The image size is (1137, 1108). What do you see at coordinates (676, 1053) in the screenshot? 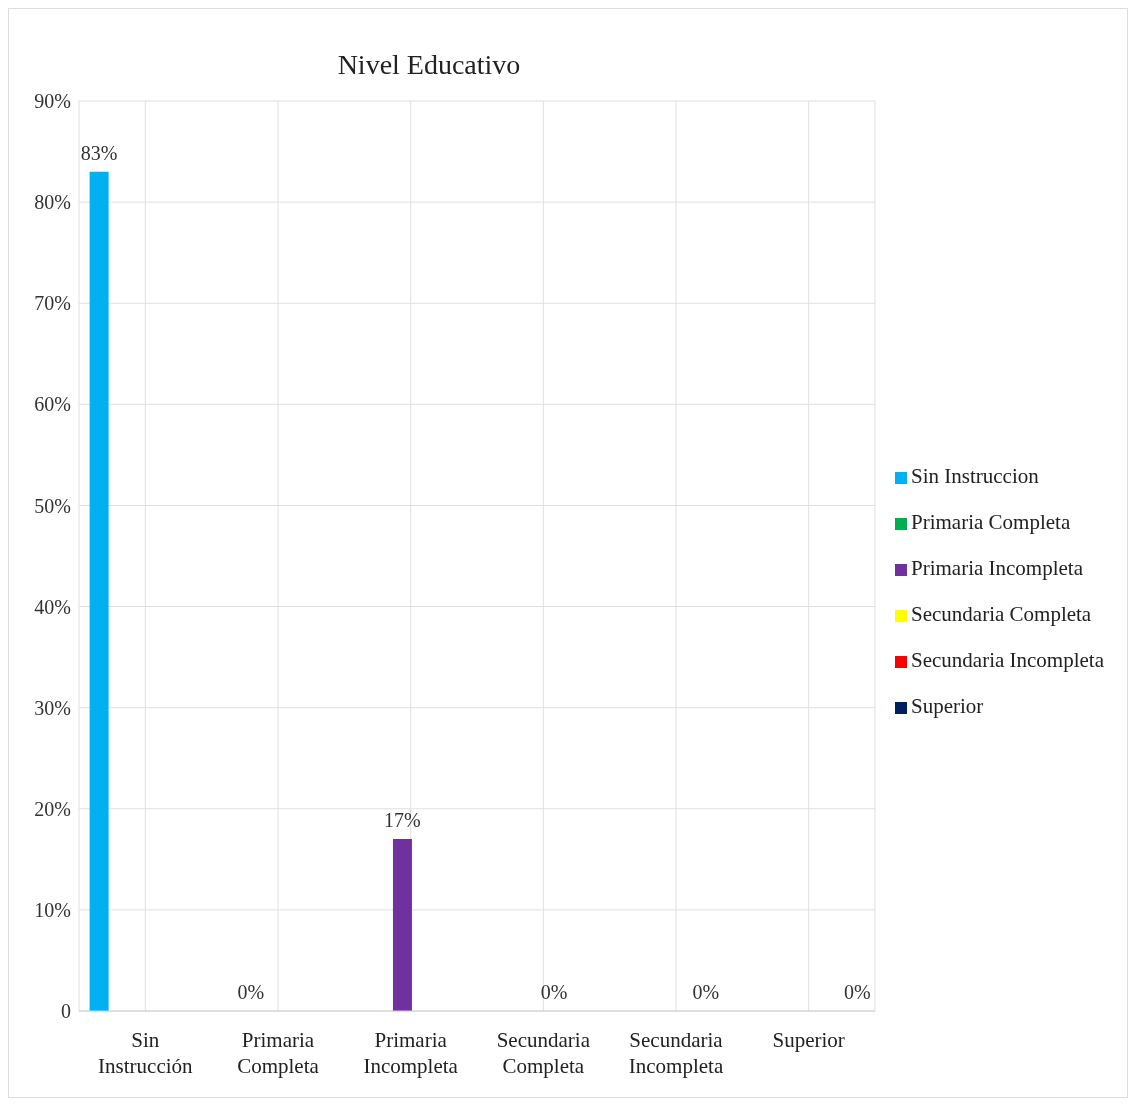
I see `x-tick-label: Secundaria Incompleta` at bounding box center [676, 1053].